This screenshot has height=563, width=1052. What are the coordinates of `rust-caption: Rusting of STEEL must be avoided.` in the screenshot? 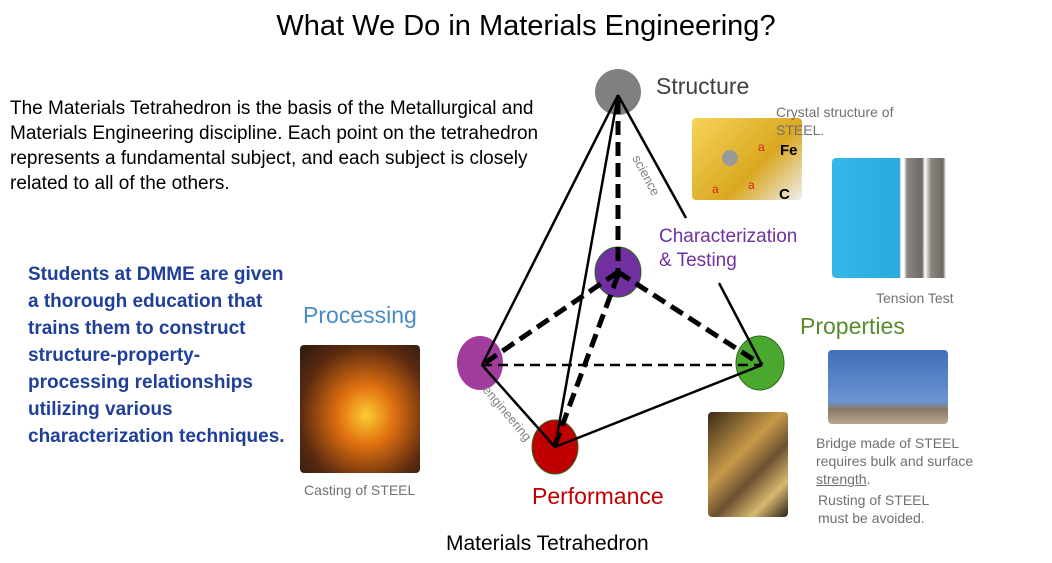 It's located at (873, 509).